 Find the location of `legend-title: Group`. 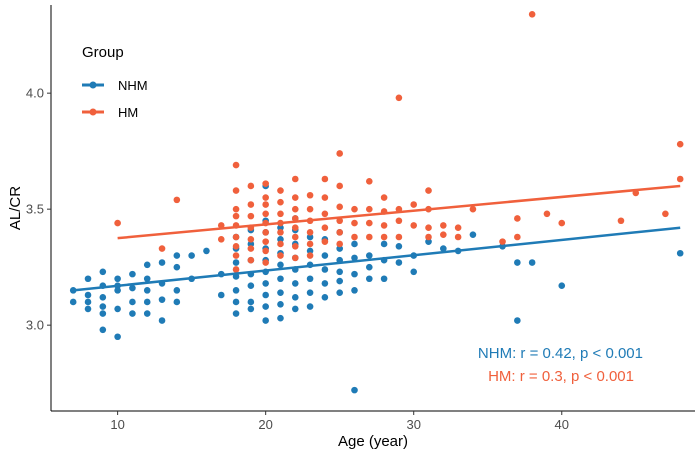

legend-title: Group is located at coordinates (103, 52).